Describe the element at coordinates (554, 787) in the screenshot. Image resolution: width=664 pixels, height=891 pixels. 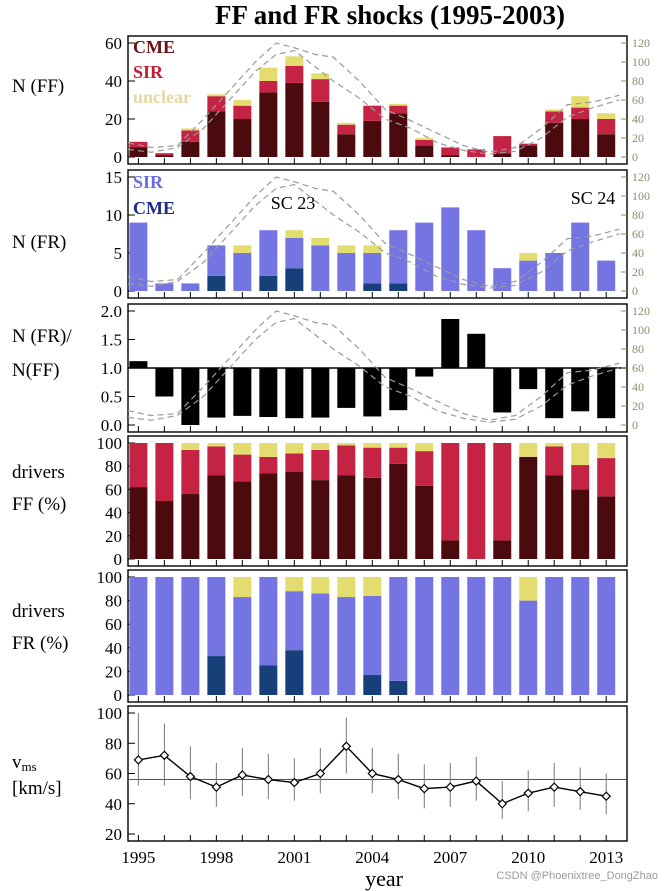
I see `vms-point-2011` at that location.